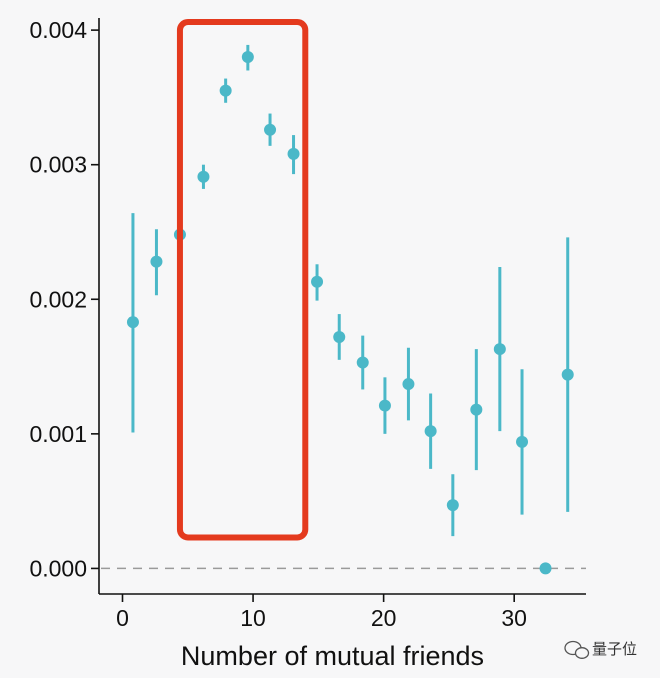 This screenshot has width=660, height=678. Describe the element at coordinates (384, 618) in the screenshot. I see `x-tick-label: 20` at that location.